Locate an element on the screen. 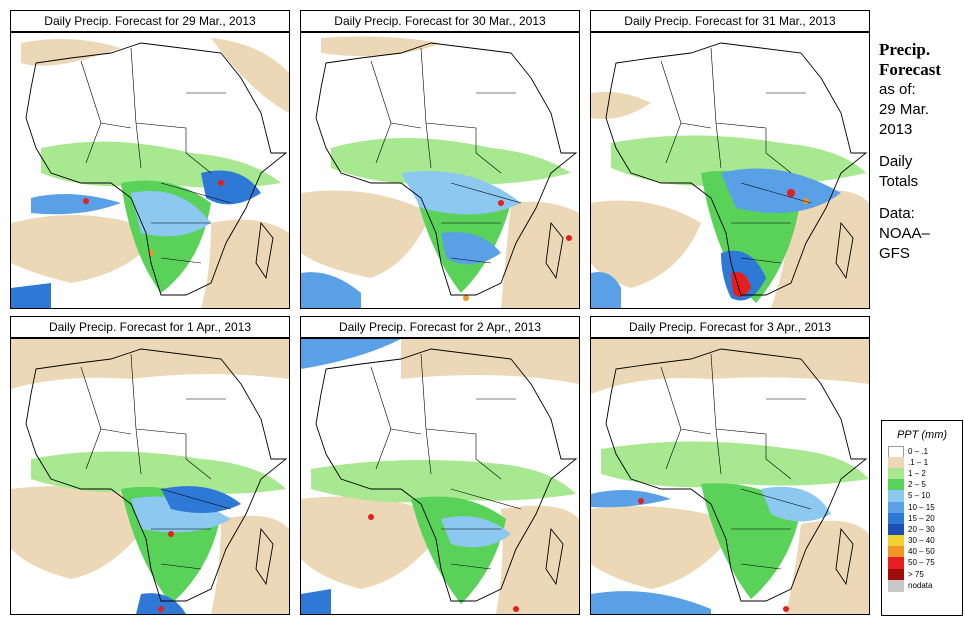  legend-label: > 75 is located at coordinates (916, 574).